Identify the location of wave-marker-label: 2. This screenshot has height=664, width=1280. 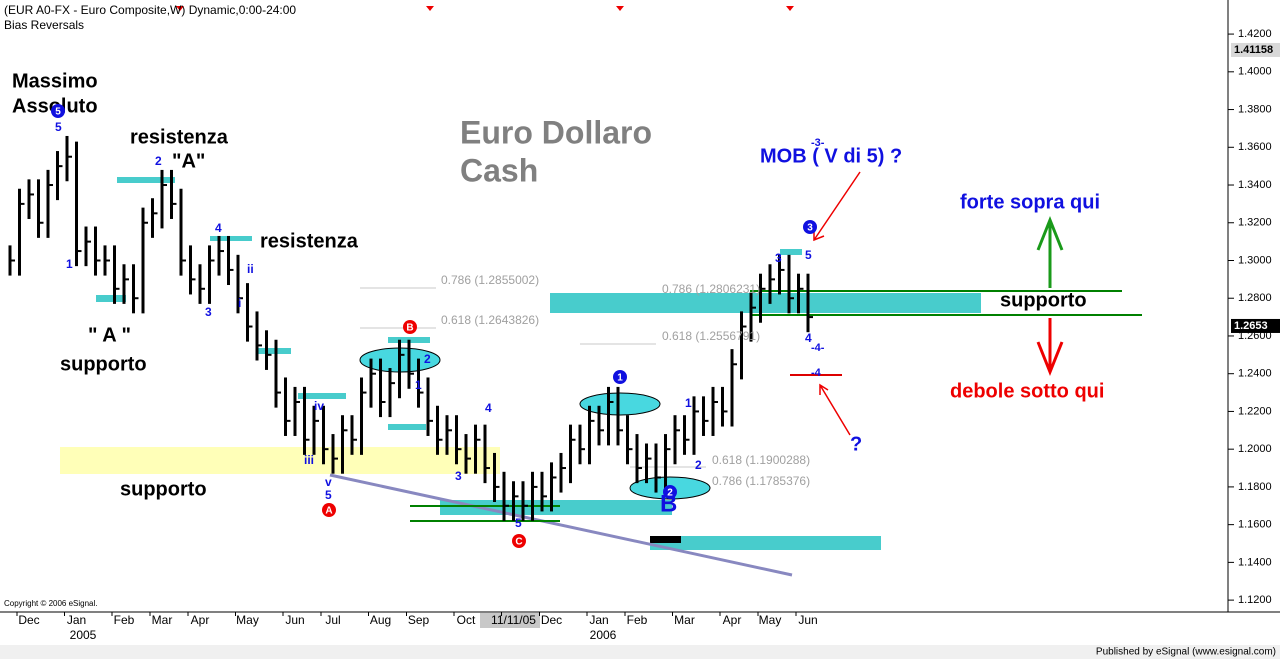
(670, 493).